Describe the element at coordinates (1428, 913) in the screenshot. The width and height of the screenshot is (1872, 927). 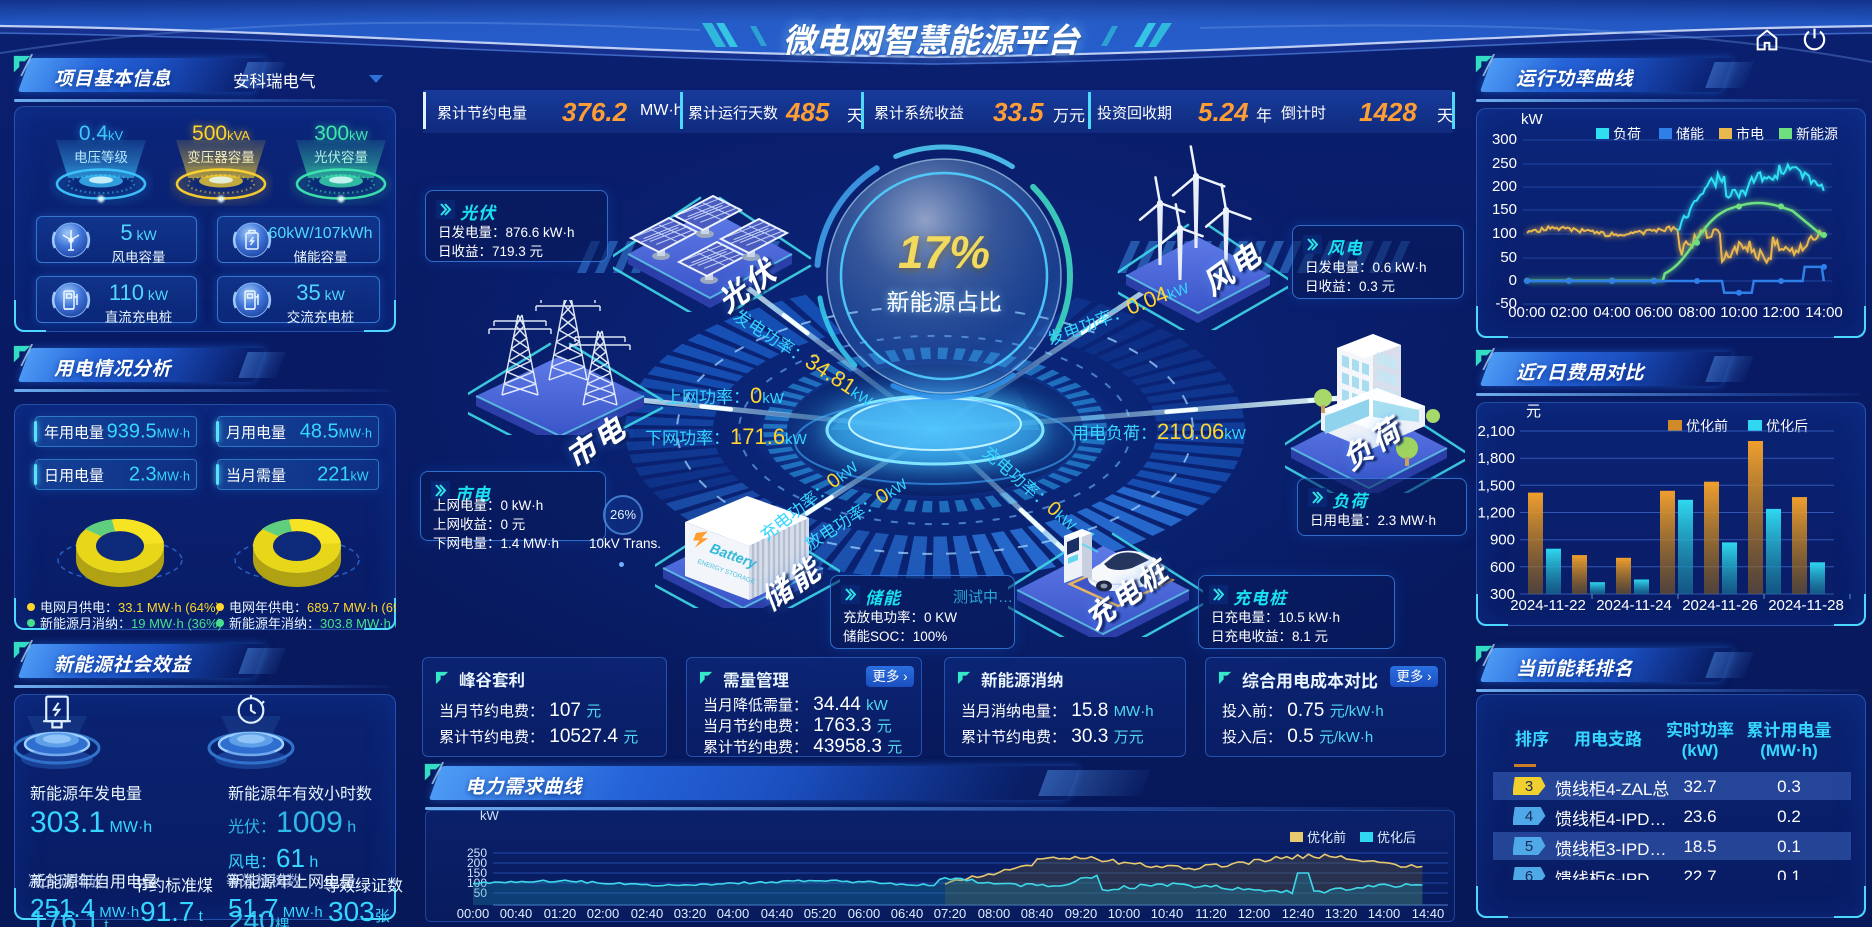
I see `svg-text: 14:40` at that location.